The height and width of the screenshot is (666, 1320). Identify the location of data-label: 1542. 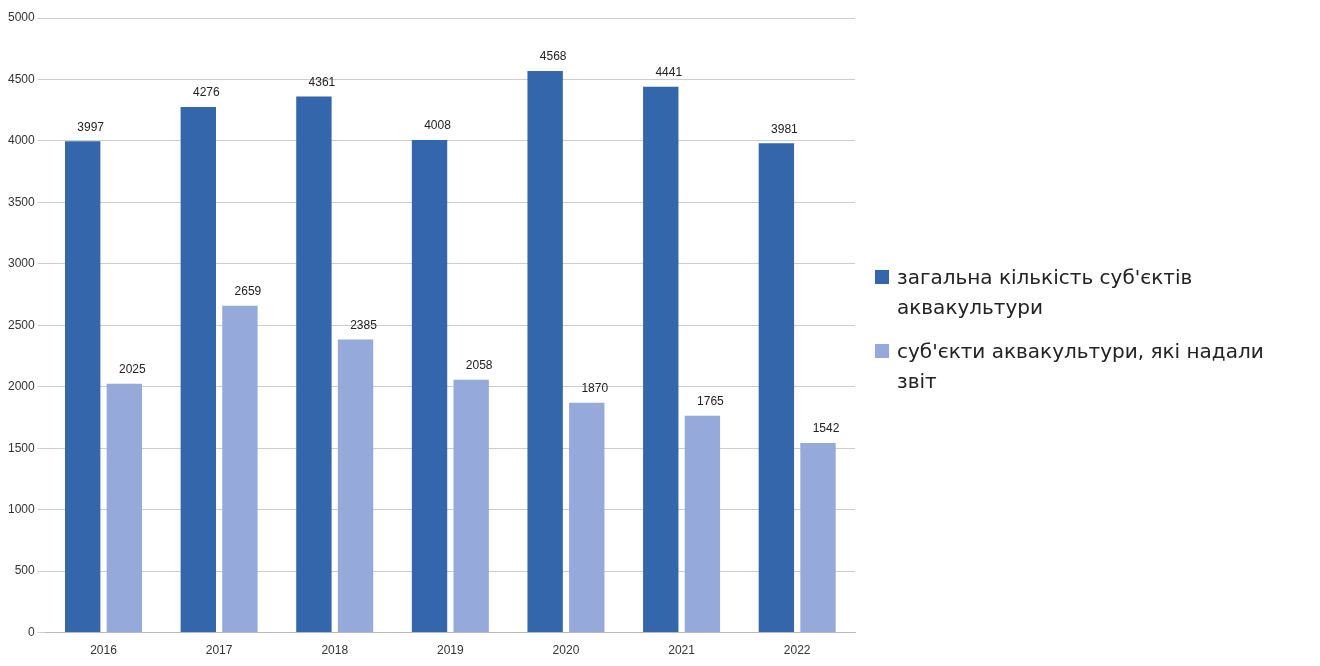
(826, 428).